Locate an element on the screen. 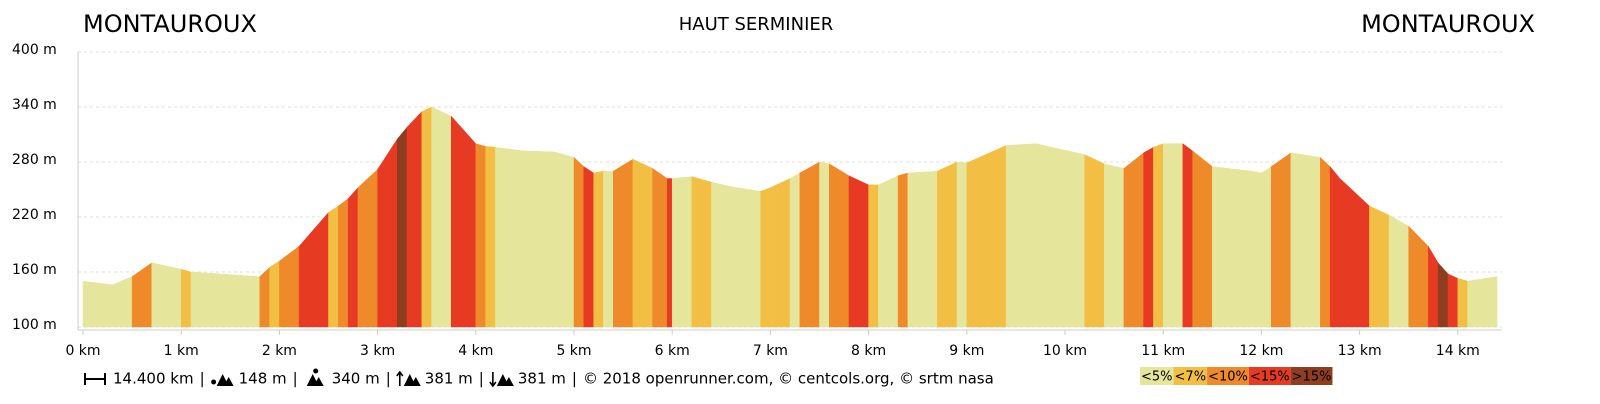  footer-descent: 381 m is located at coordinates (542, 379).